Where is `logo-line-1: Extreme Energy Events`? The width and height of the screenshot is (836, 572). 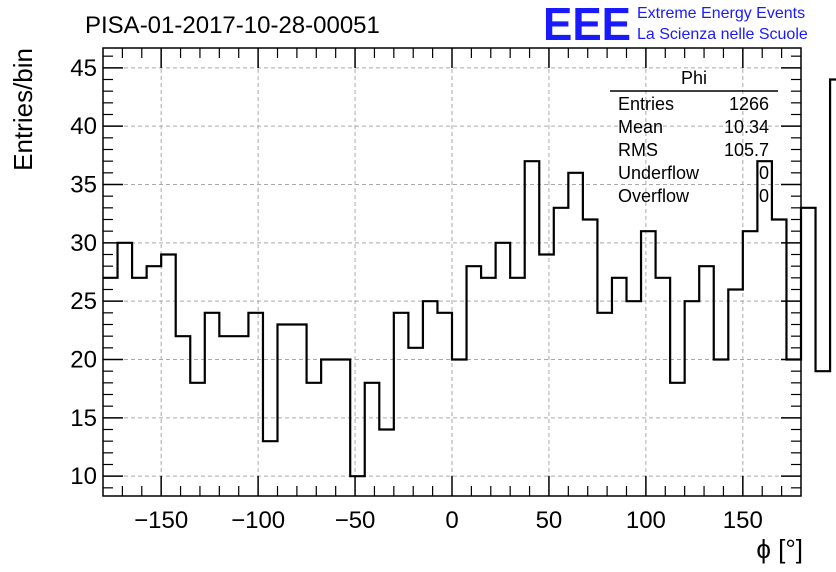 logo-line-1: Extreme Energy Events is located at coordinates (721, 13).